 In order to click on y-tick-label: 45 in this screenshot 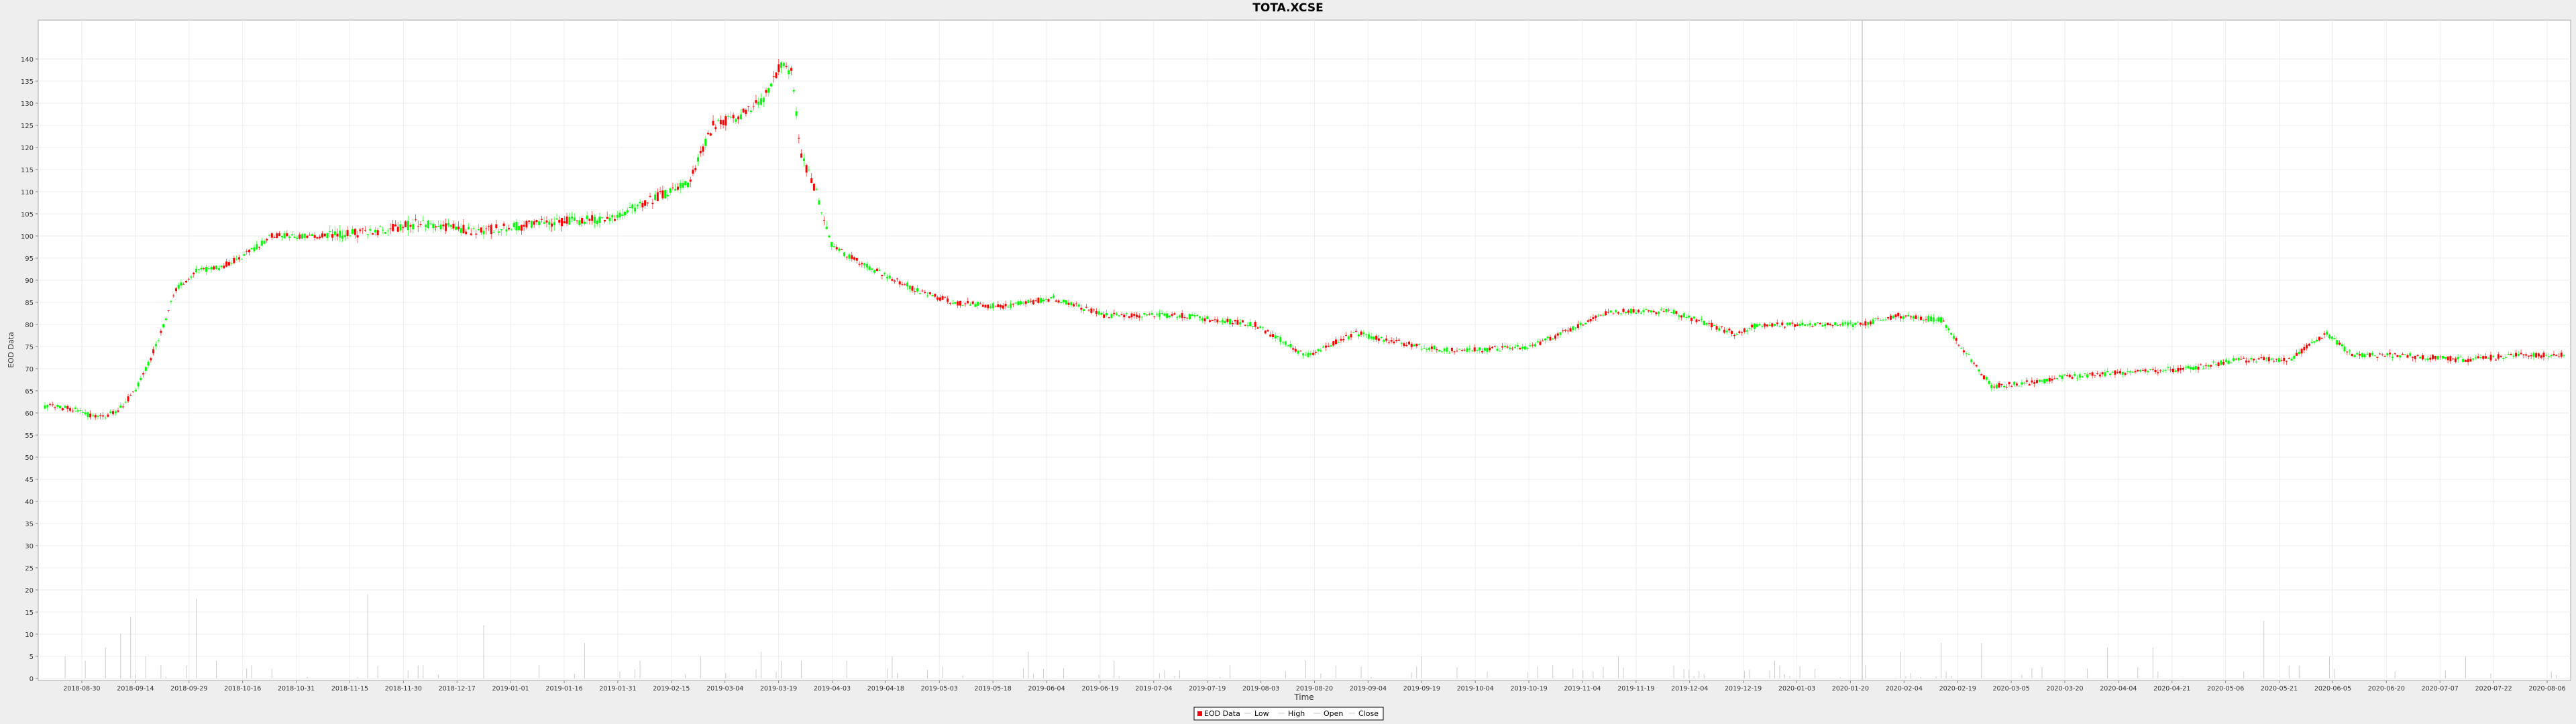, I will do `click(29, 480)`.